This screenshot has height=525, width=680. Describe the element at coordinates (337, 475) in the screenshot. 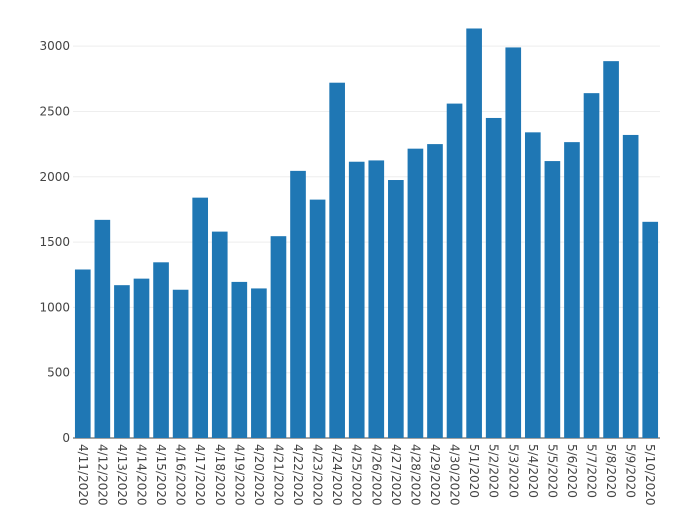

I see `x-tick-label: 4/24/2020` at that location.